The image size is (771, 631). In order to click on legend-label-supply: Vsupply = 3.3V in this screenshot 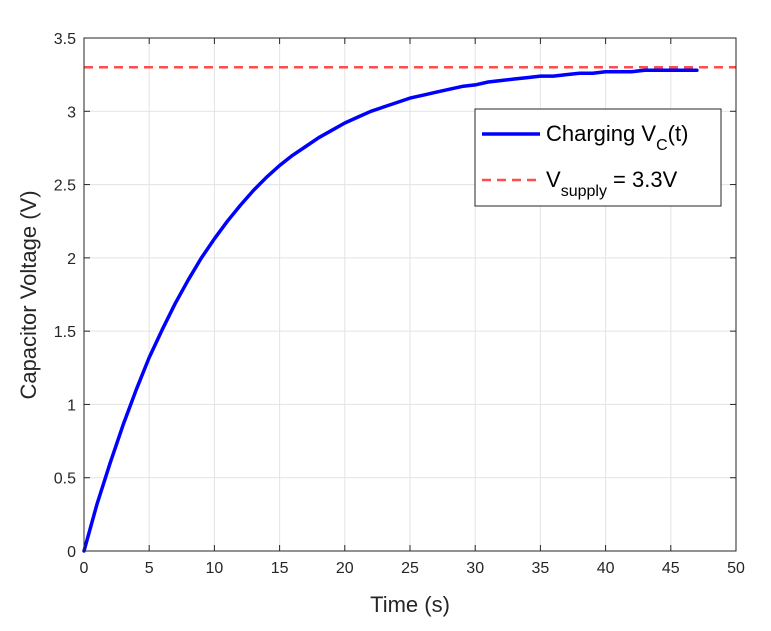, I will do `click(612, 183)`.